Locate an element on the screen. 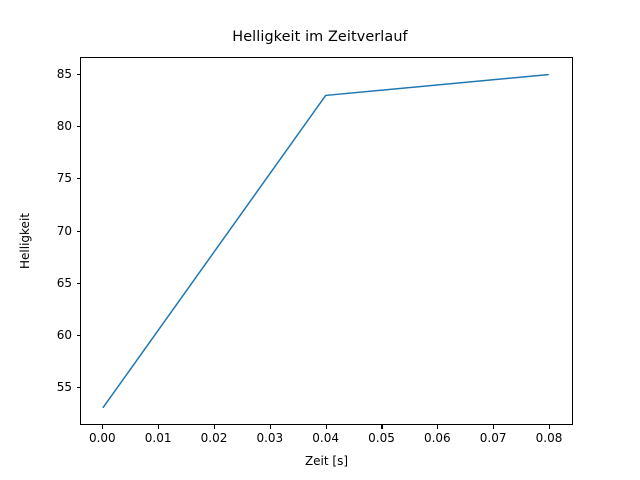 The image size is (640, 480). x-tick-label: 0.02 is located at coordinates (214, 438).